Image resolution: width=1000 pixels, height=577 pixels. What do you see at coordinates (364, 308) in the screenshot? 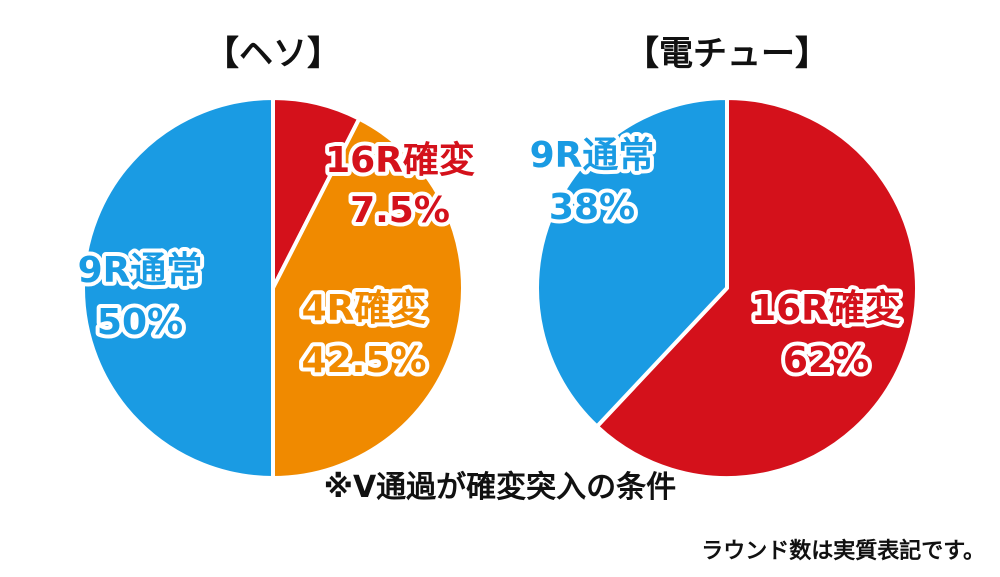
I see `slice-name-label: 4R確変` at bounding box center [364, 308].